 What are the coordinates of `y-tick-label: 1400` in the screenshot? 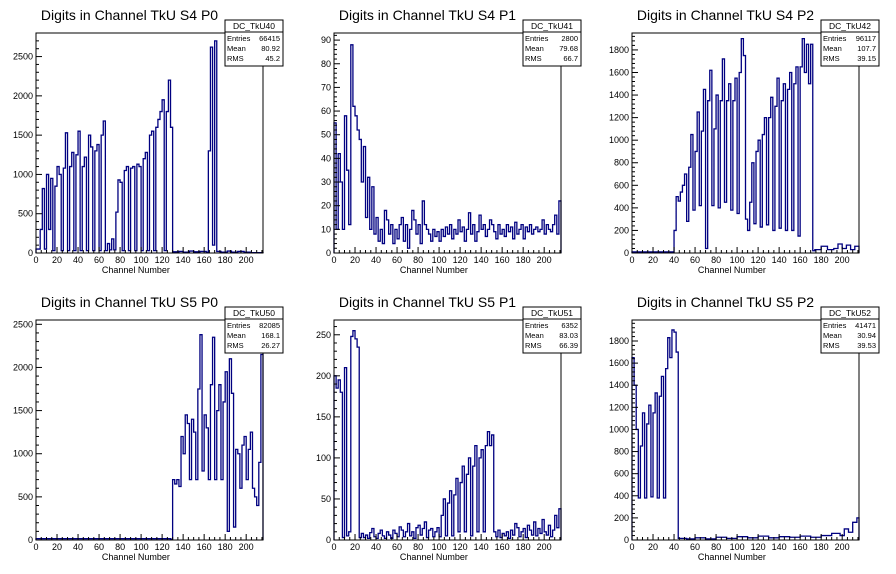 It's located at (619, 95).